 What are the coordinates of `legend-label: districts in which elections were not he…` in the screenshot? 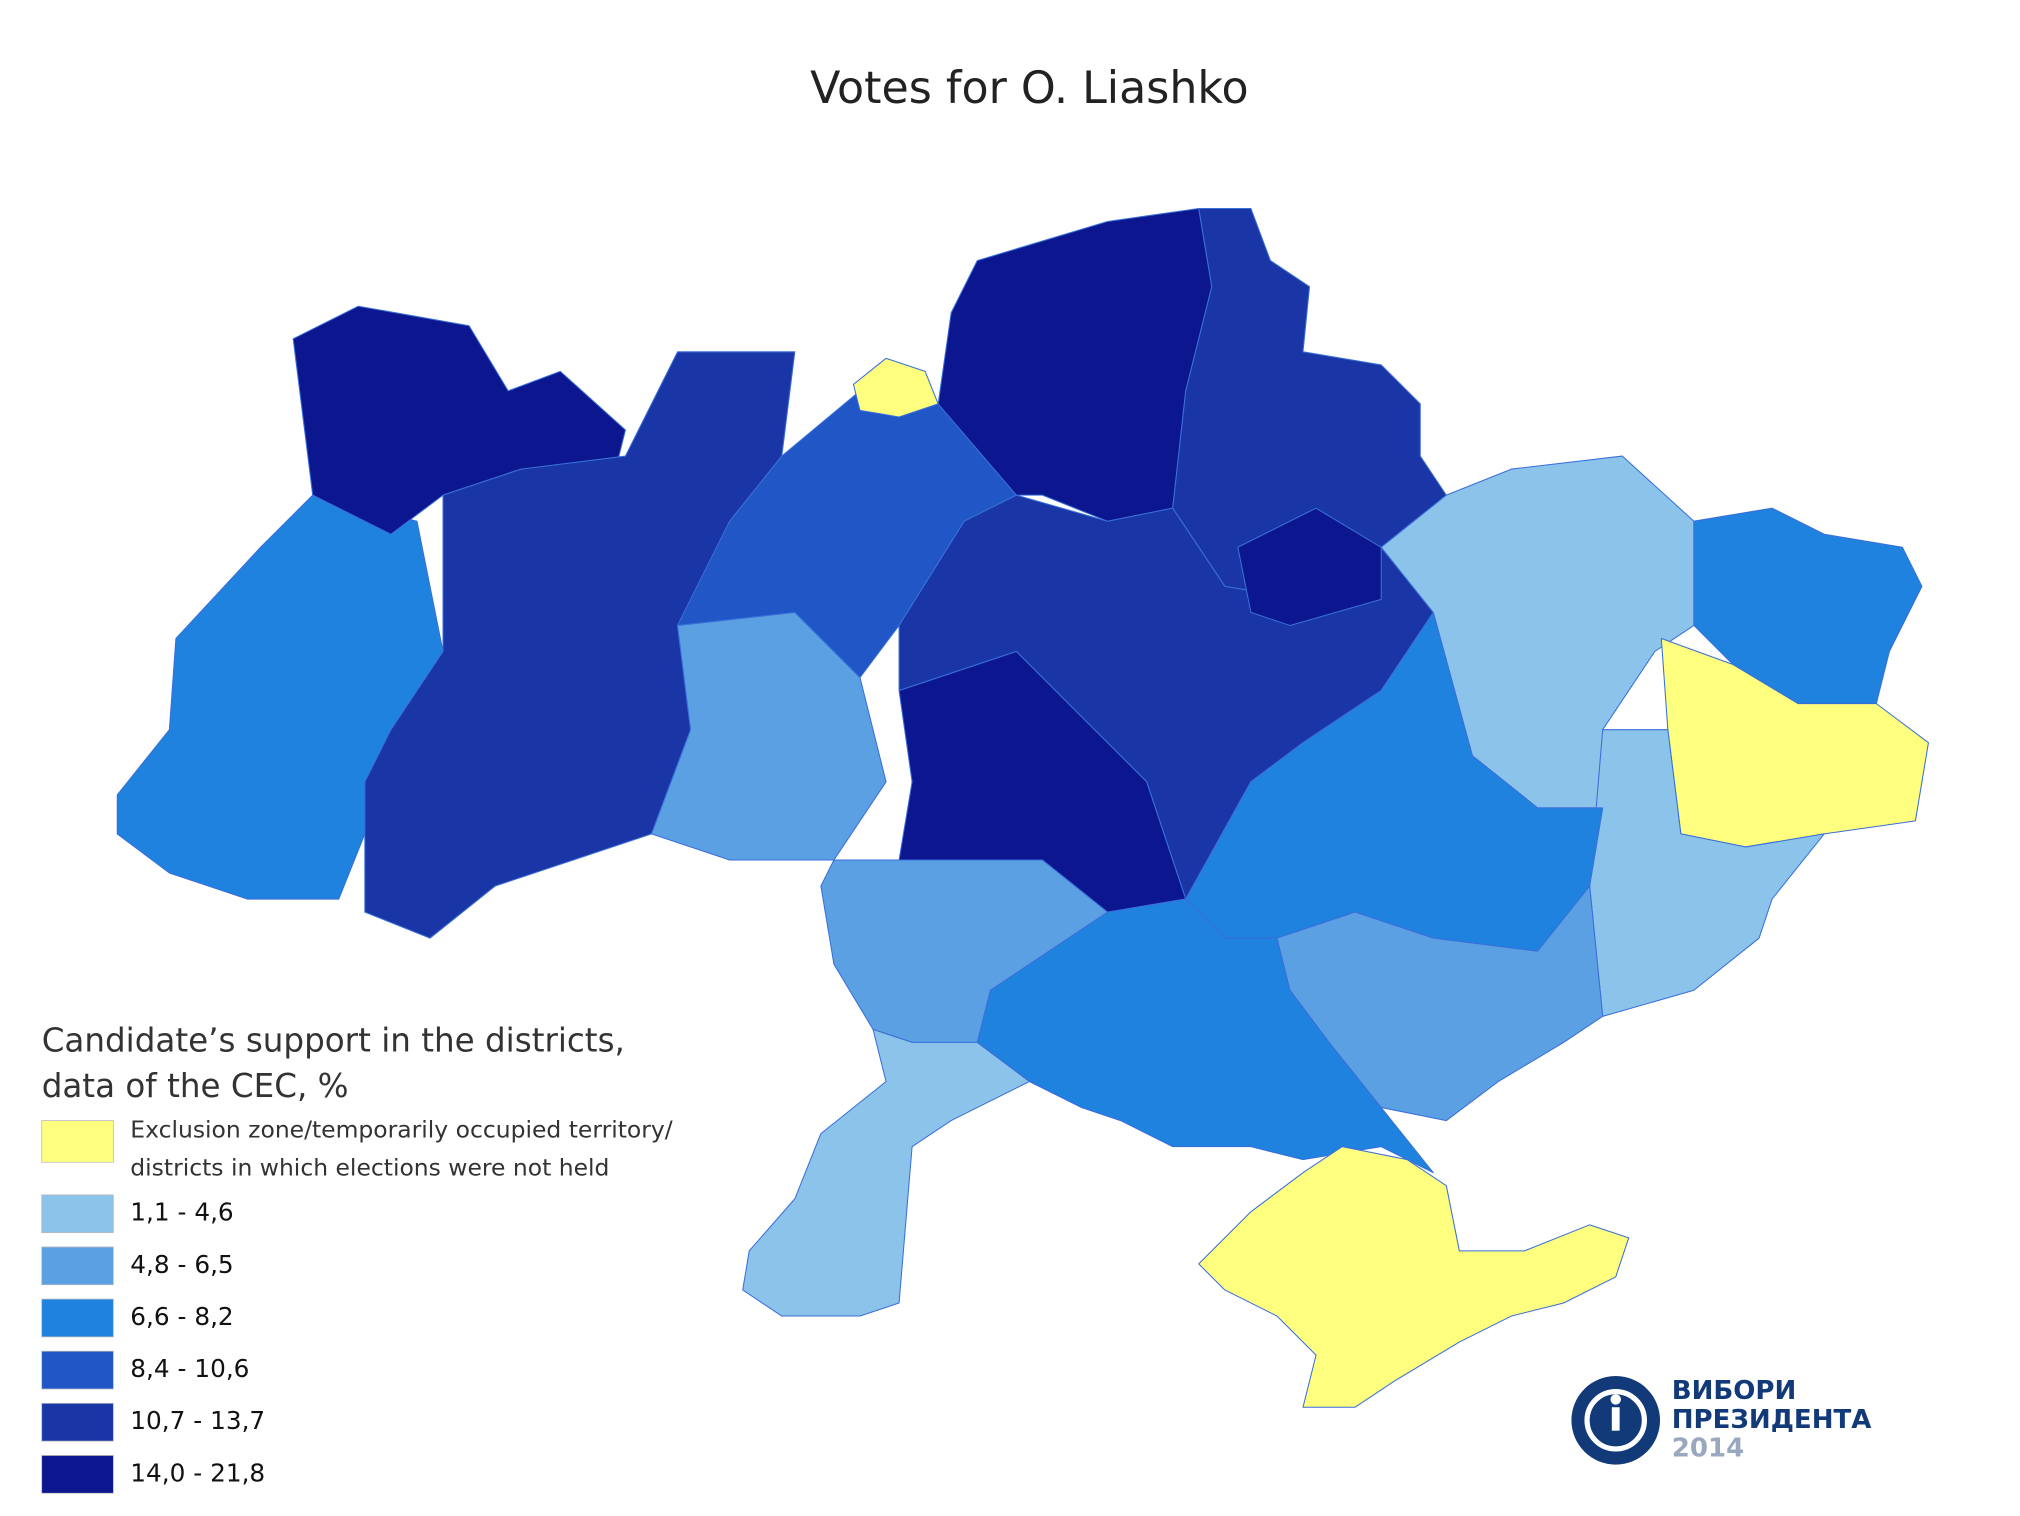 It's located at (369, 1167).